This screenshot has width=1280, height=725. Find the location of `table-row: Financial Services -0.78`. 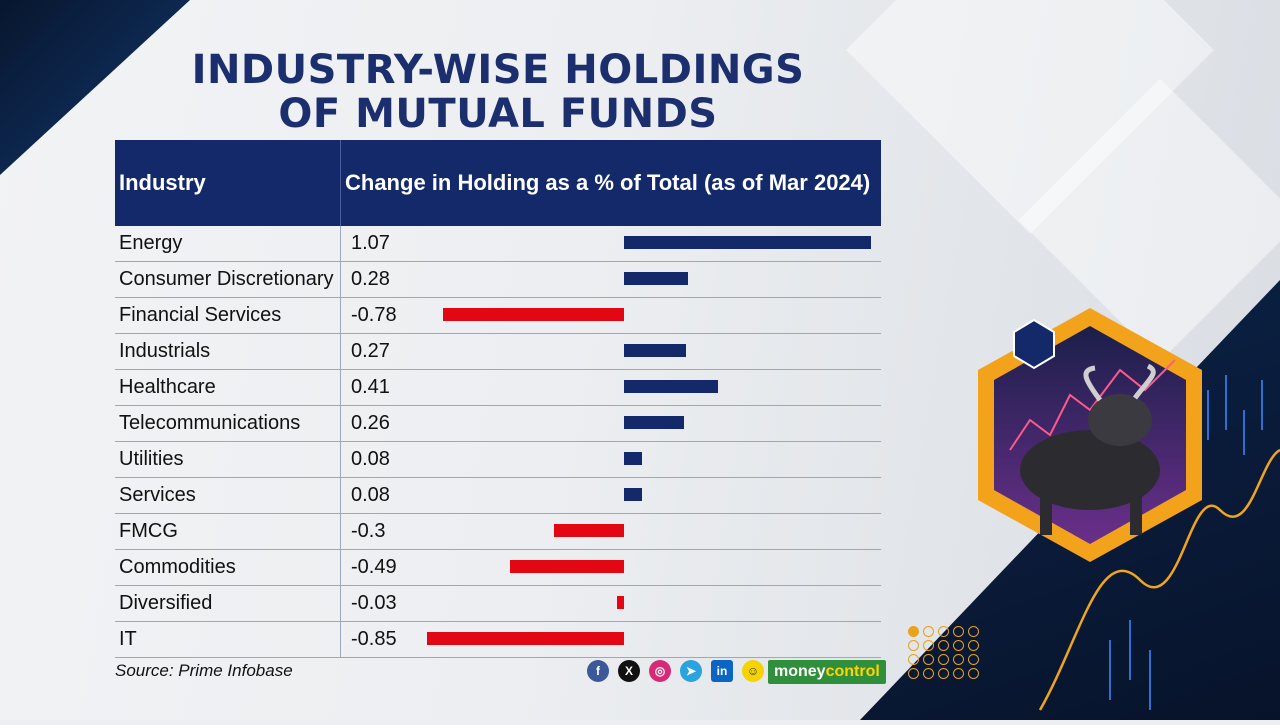

table-row: Financial Services -0.78 is located at coordinates (498, 316).